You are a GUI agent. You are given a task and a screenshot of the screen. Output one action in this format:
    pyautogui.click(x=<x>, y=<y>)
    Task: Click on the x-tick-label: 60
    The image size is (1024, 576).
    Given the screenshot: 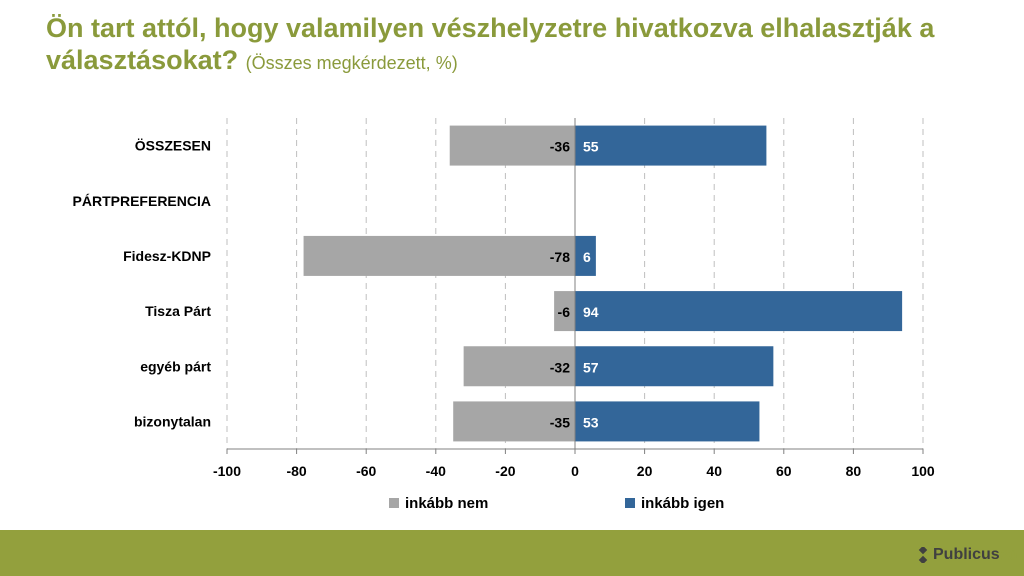 What is the action you would take?
    pyautogui.click(x=784, y=471)
    